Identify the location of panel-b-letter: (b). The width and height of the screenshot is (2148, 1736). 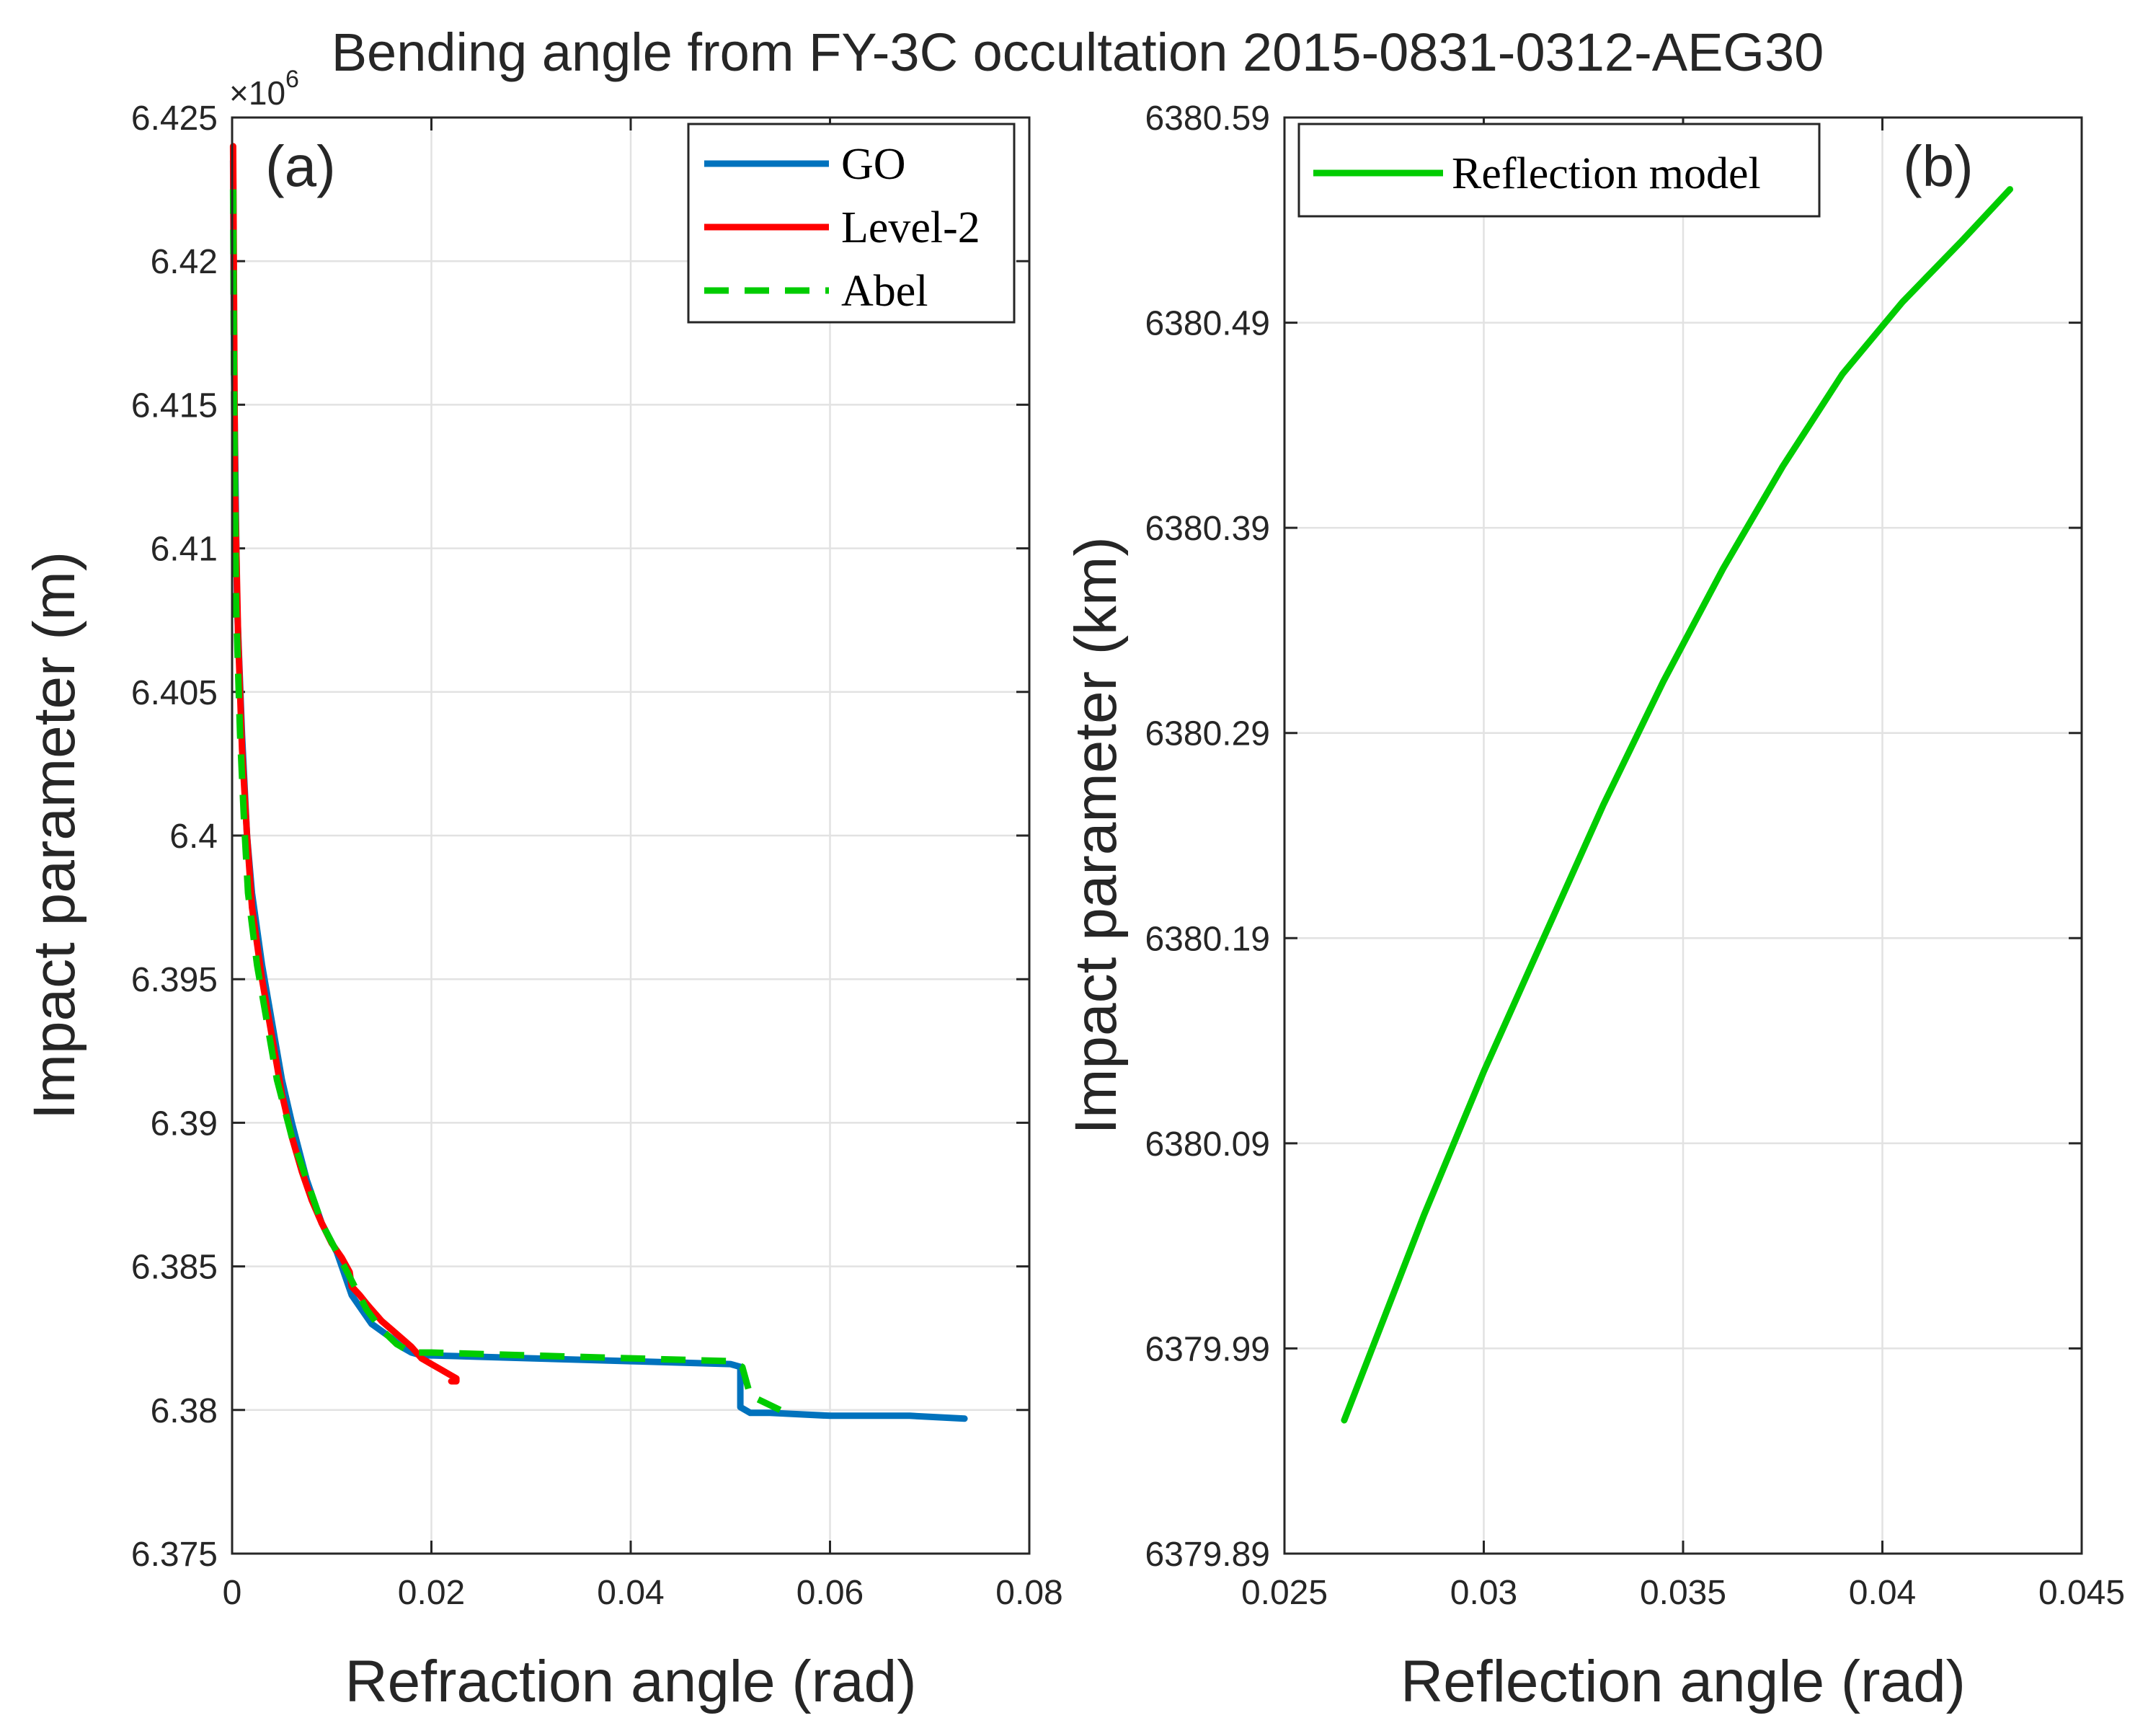
(1938, 166).